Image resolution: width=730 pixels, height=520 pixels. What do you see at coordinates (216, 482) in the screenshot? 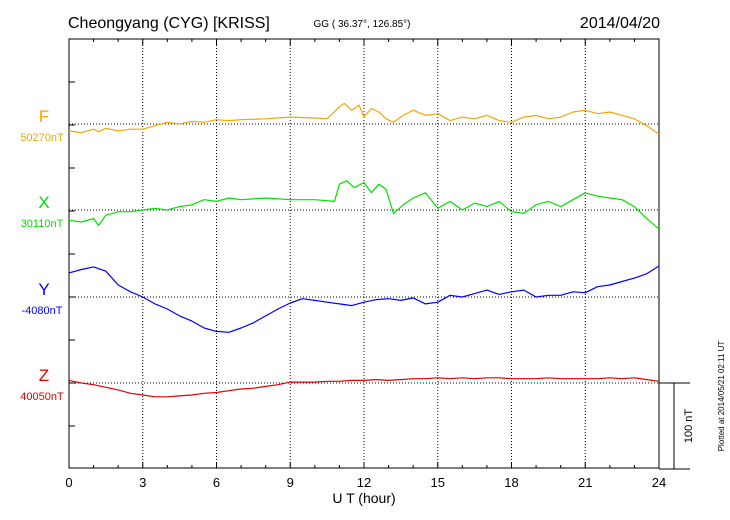
I see `x-tick-label: 6` at bounding box center [216, 482].